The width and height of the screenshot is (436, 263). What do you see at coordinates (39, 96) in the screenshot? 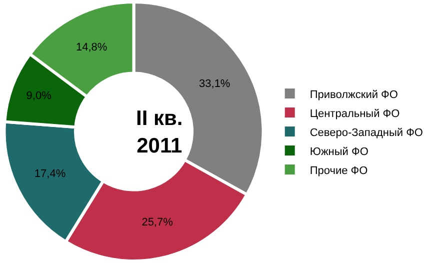
I see `data-label: 9,0%` at bounding box center [39, 96].